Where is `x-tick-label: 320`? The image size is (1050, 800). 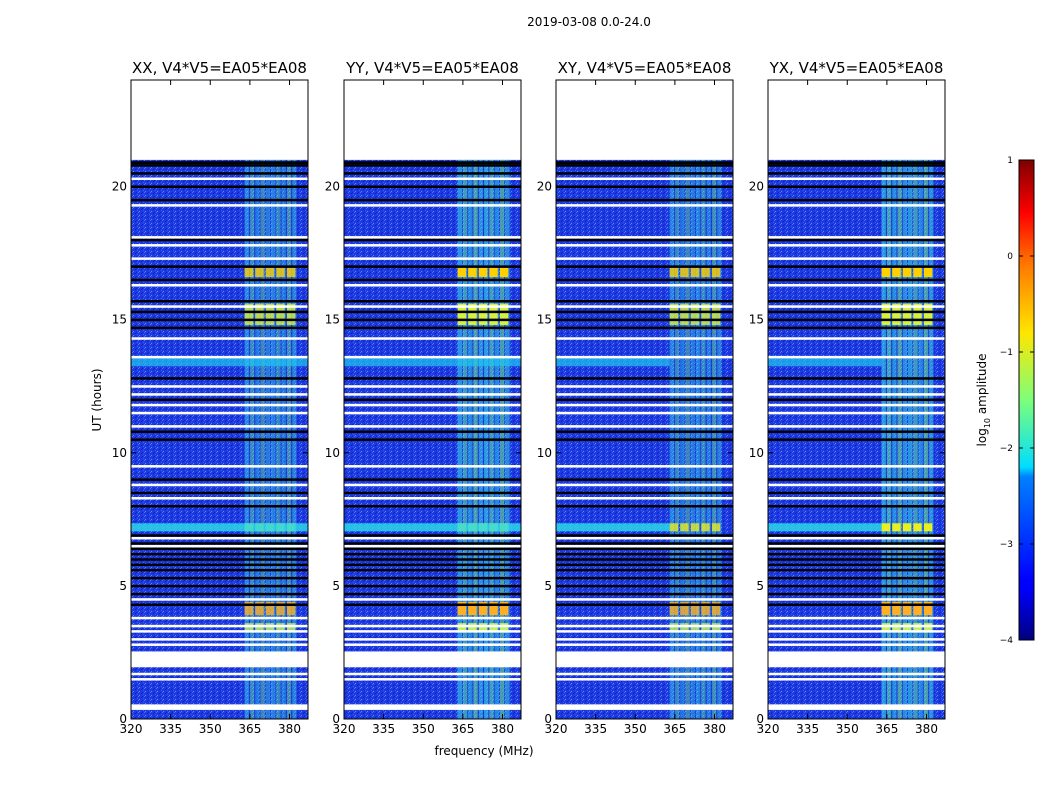 x-tick-label: 320 is located at coordinates (344, 729).